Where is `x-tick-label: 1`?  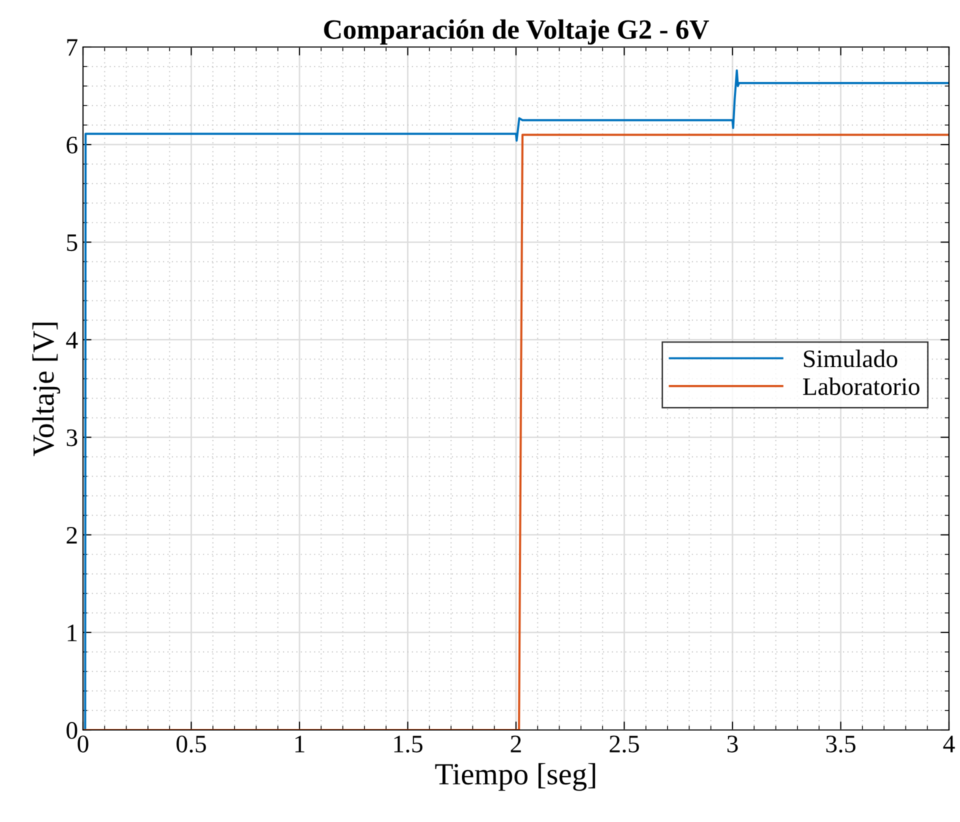
x-tick-label: 1 is located at coordinates (299, 744).